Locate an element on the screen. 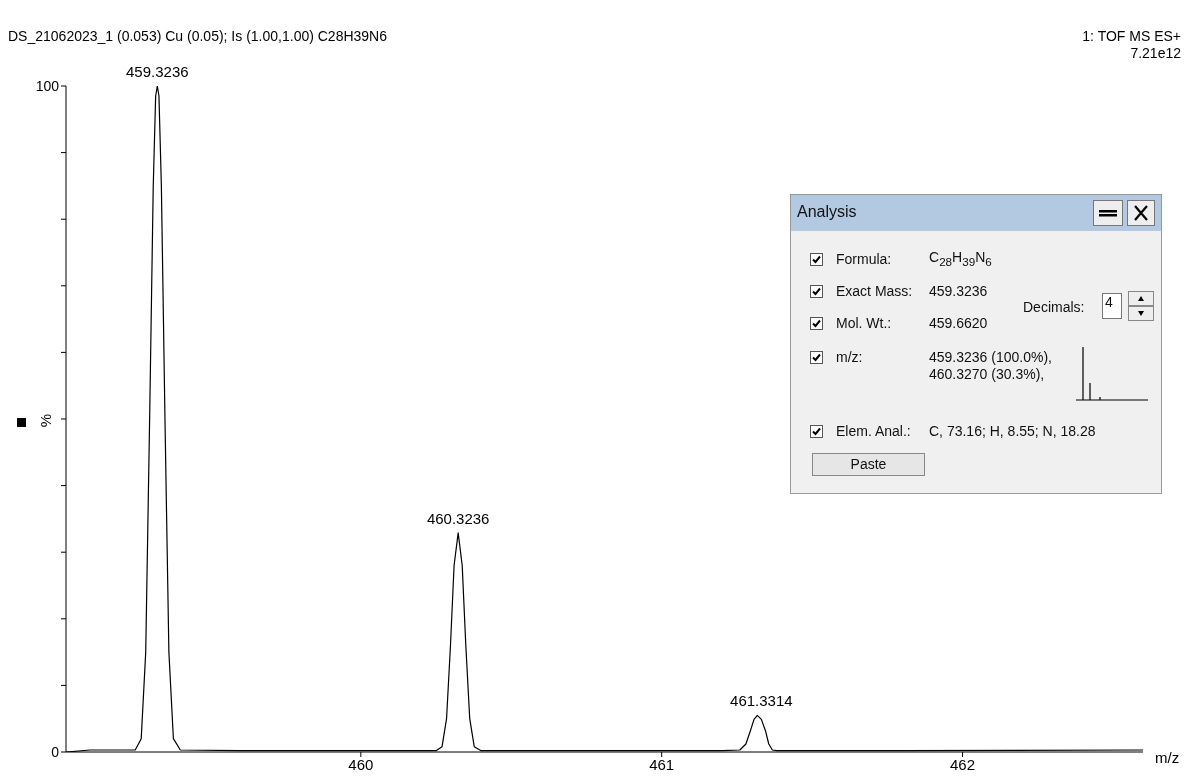  annotation: 4 is located at coordinates (1112, 306).